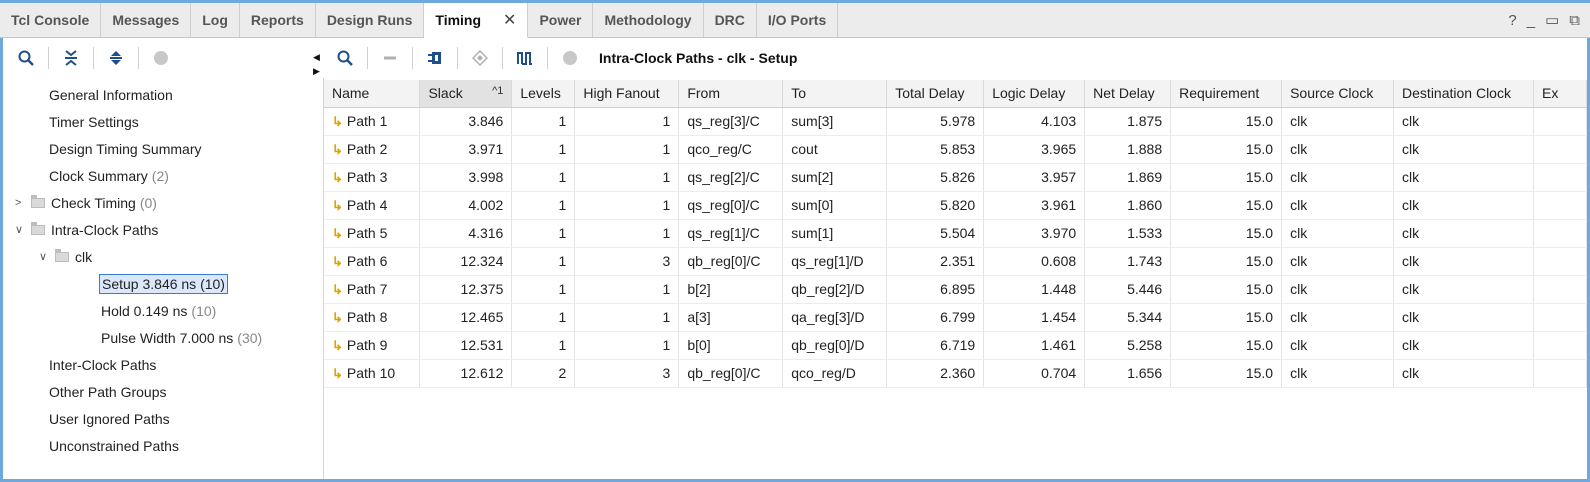  I want to click on tab-drc: DRC, so click(730, 20).